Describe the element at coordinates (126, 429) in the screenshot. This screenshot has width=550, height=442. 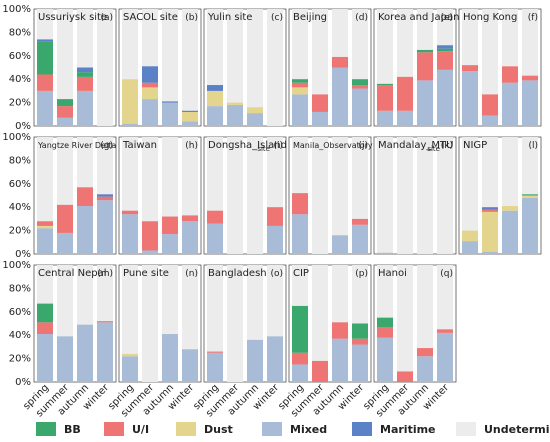
I see `legend-item-ui: U/I` at that location.